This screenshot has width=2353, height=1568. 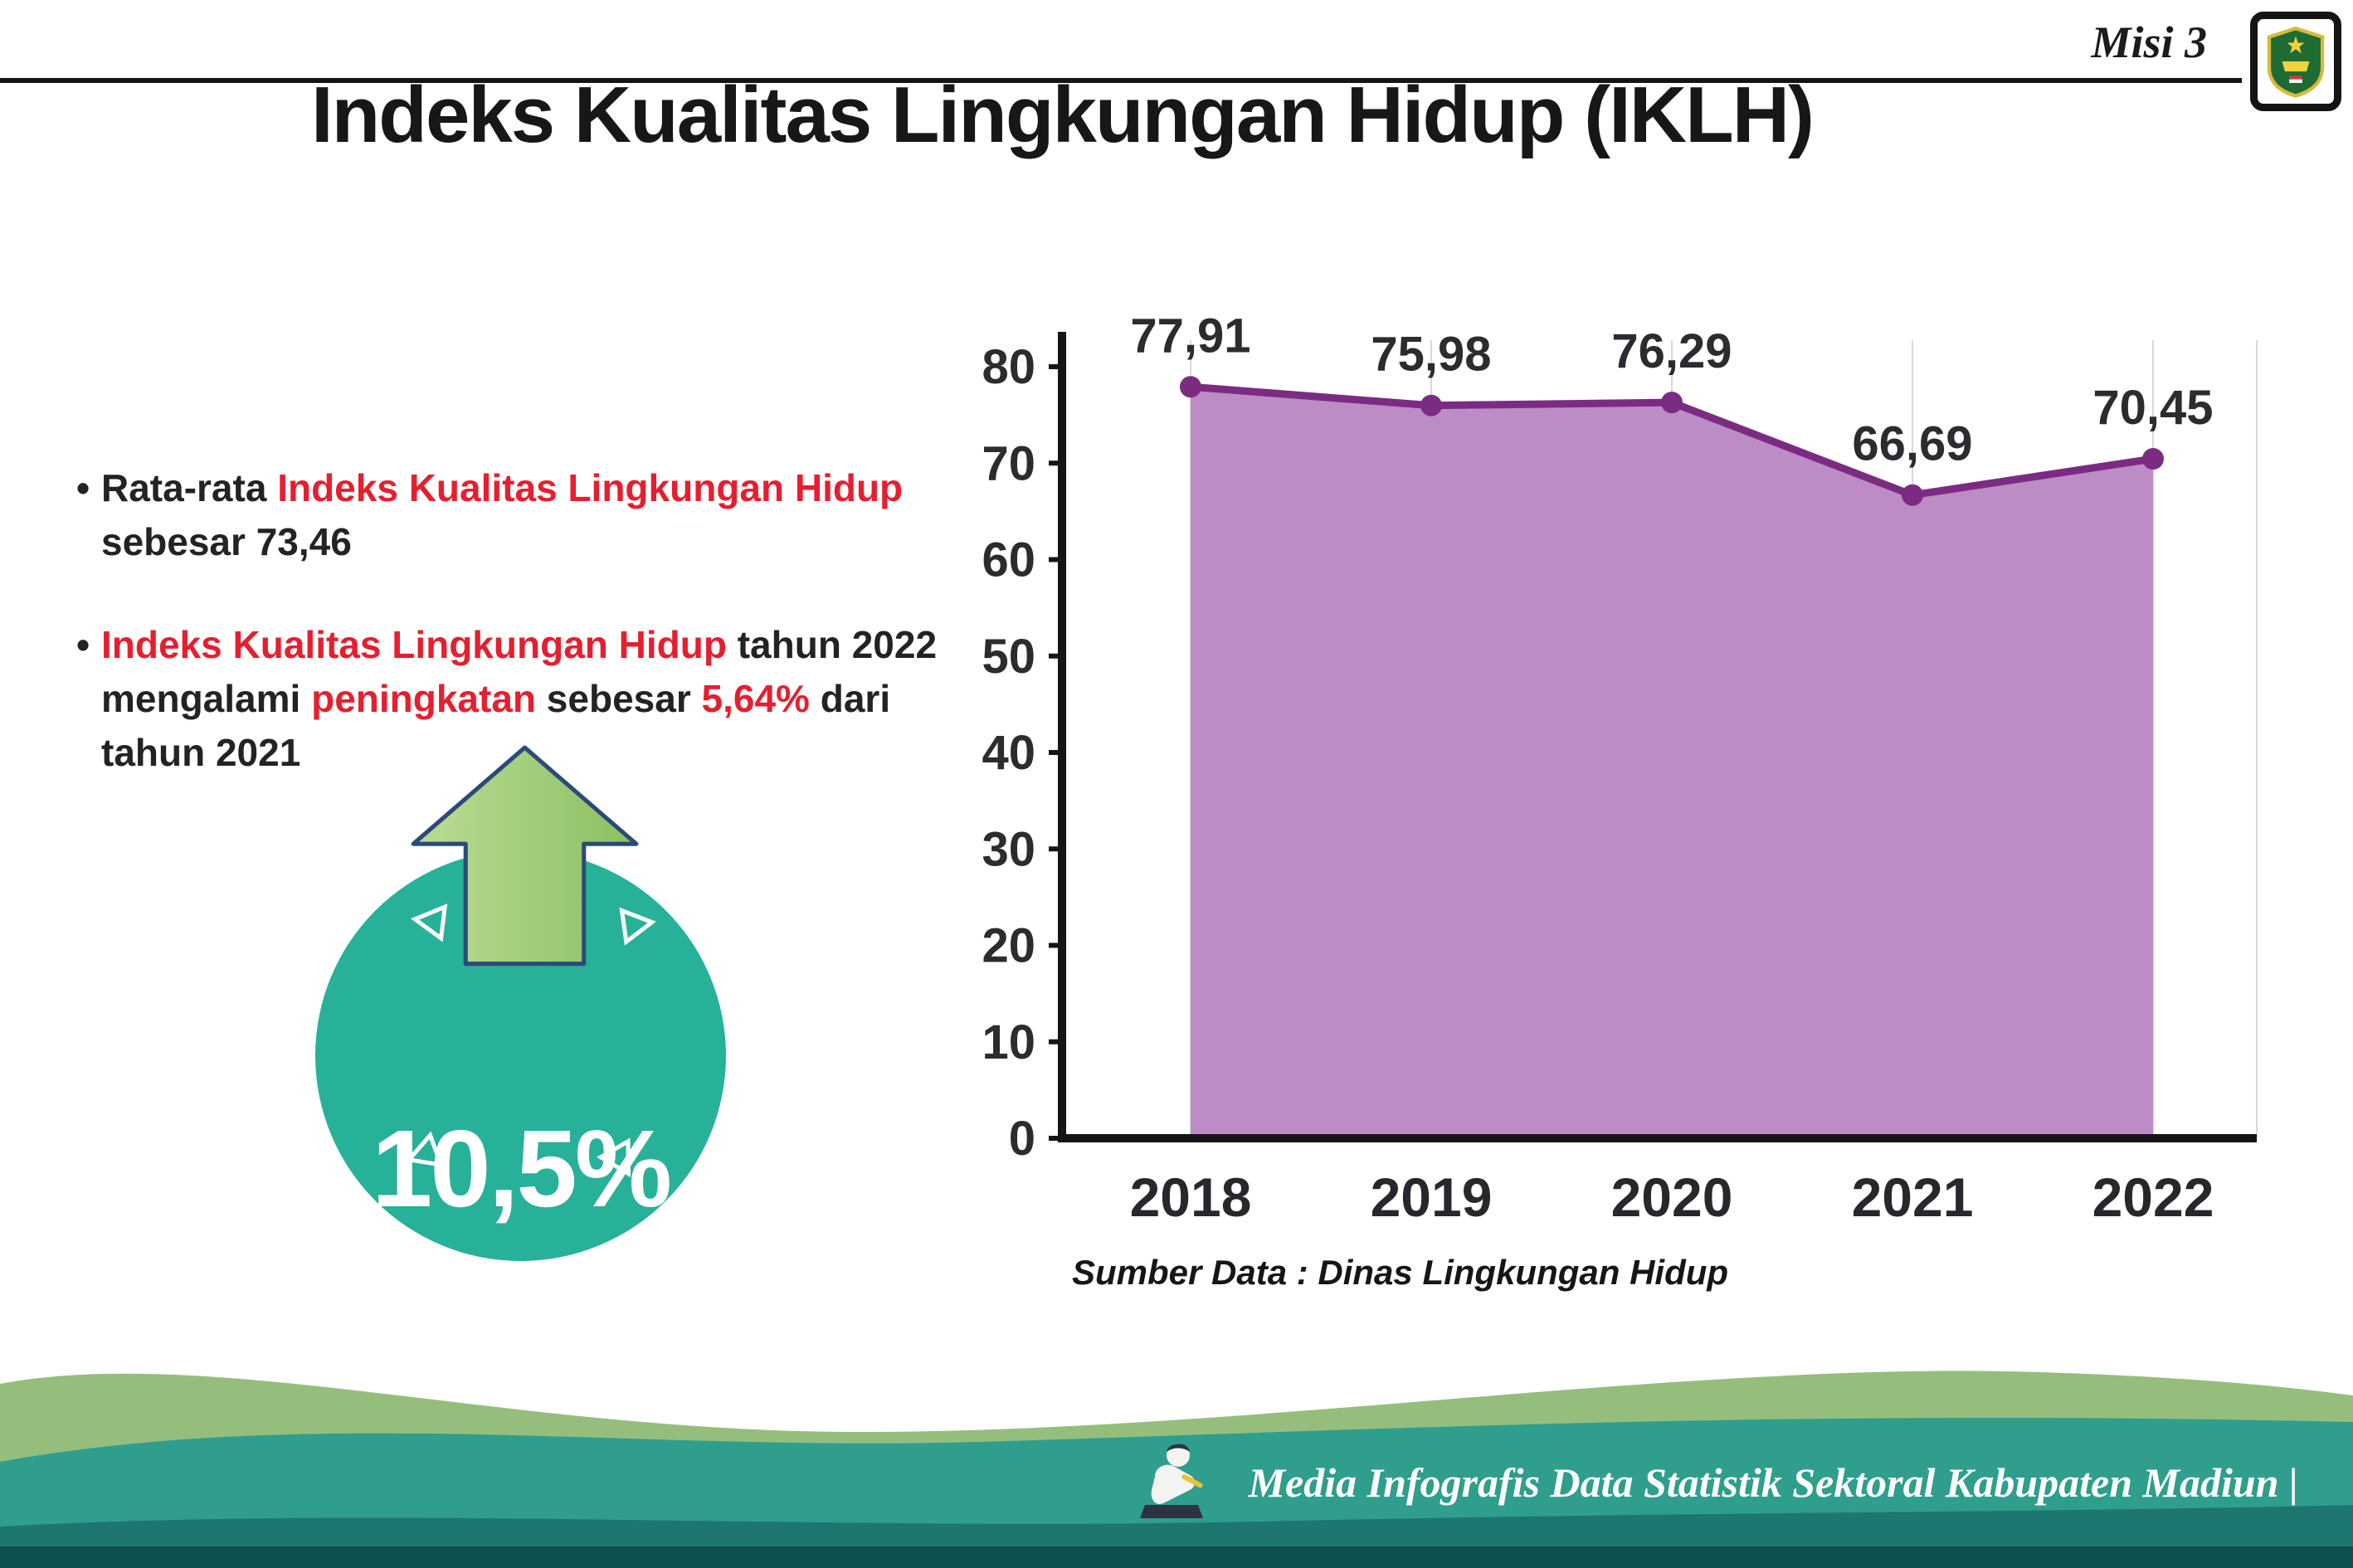 What do you see at coordinates (755, 698) in the screenshot?
I see `bullet-text-highlight: 5,64%` at bounding box center [755, 698].